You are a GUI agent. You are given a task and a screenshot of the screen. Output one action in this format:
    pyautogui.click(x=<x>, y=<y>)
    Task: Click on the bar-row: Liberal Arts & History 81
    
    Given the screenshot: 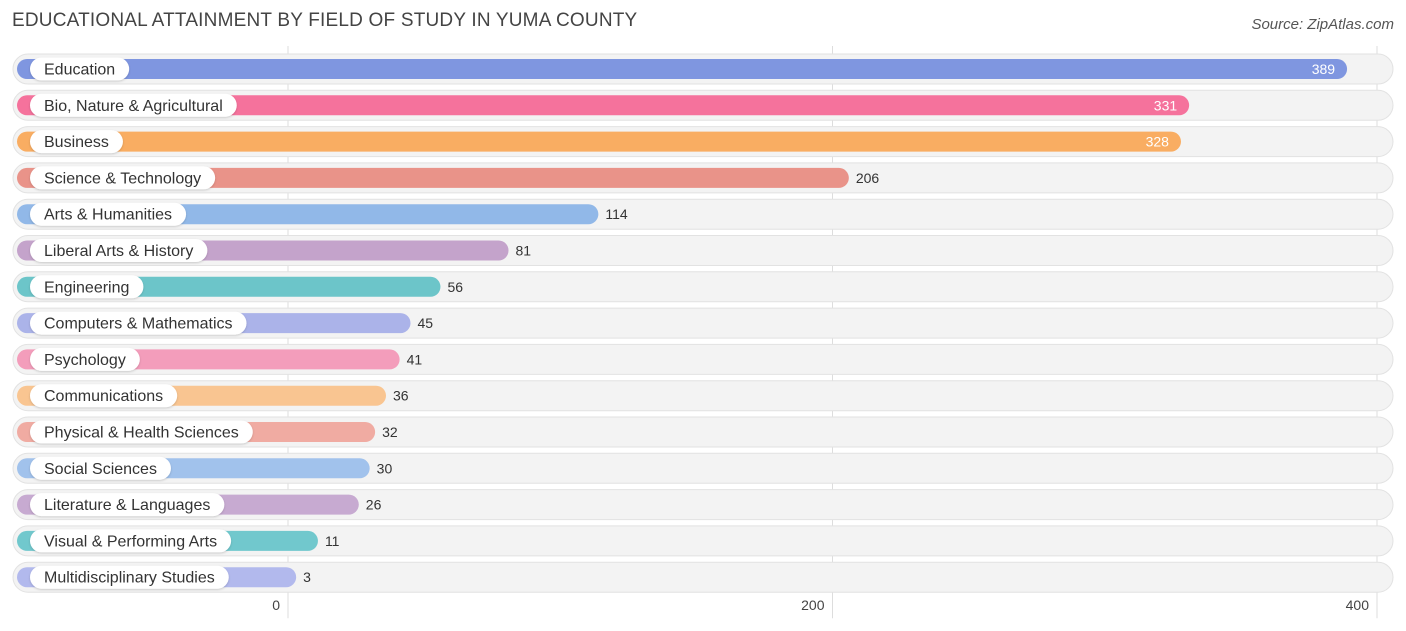 What is the action you would take?
    pyautogui.click(x=703, y=250)
    